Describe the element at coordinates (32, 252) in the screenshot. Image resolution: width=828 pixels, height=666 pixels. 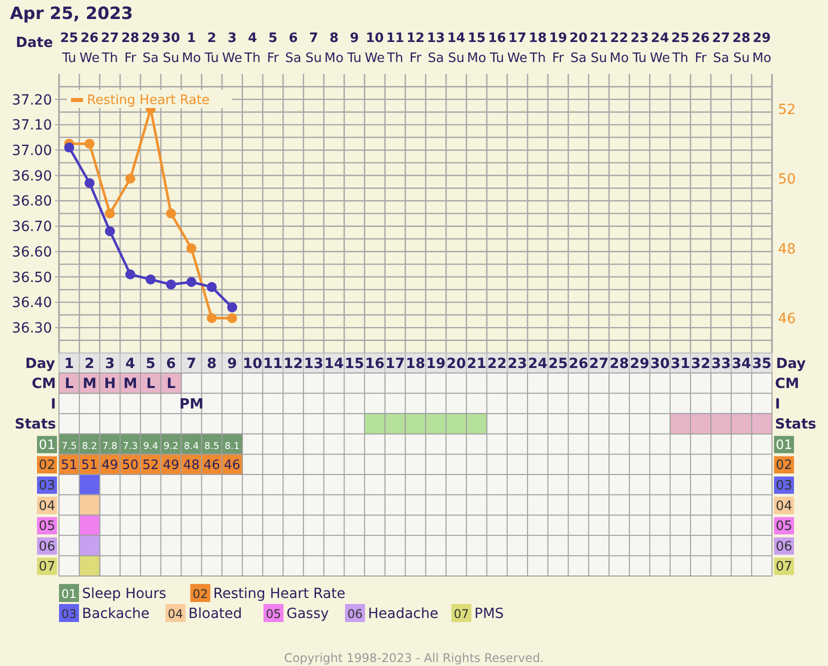
I see `y-tick-label: 36.60` at that location.